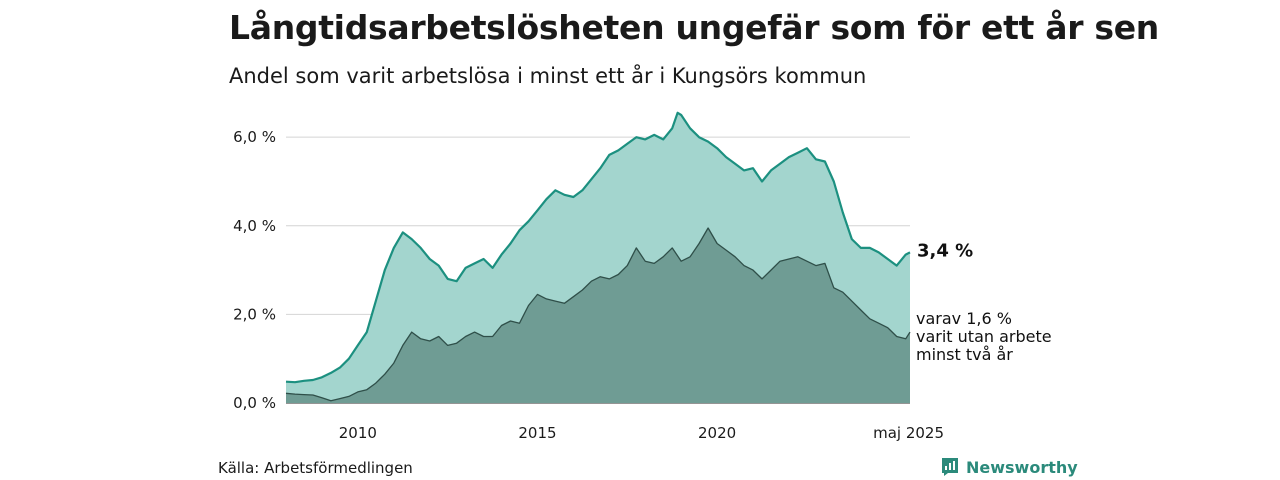 This screenshot has width=1280, height=480. I want to click on series-end-label-1-line: varav 1,6 %, so click(964, 318).